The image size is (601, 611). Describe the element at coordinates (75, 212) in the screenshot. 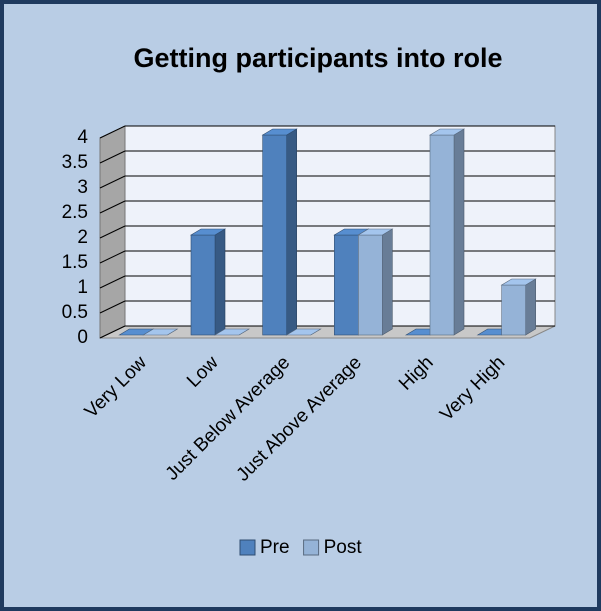

I see `y-tick-label: 2.5` at that location.